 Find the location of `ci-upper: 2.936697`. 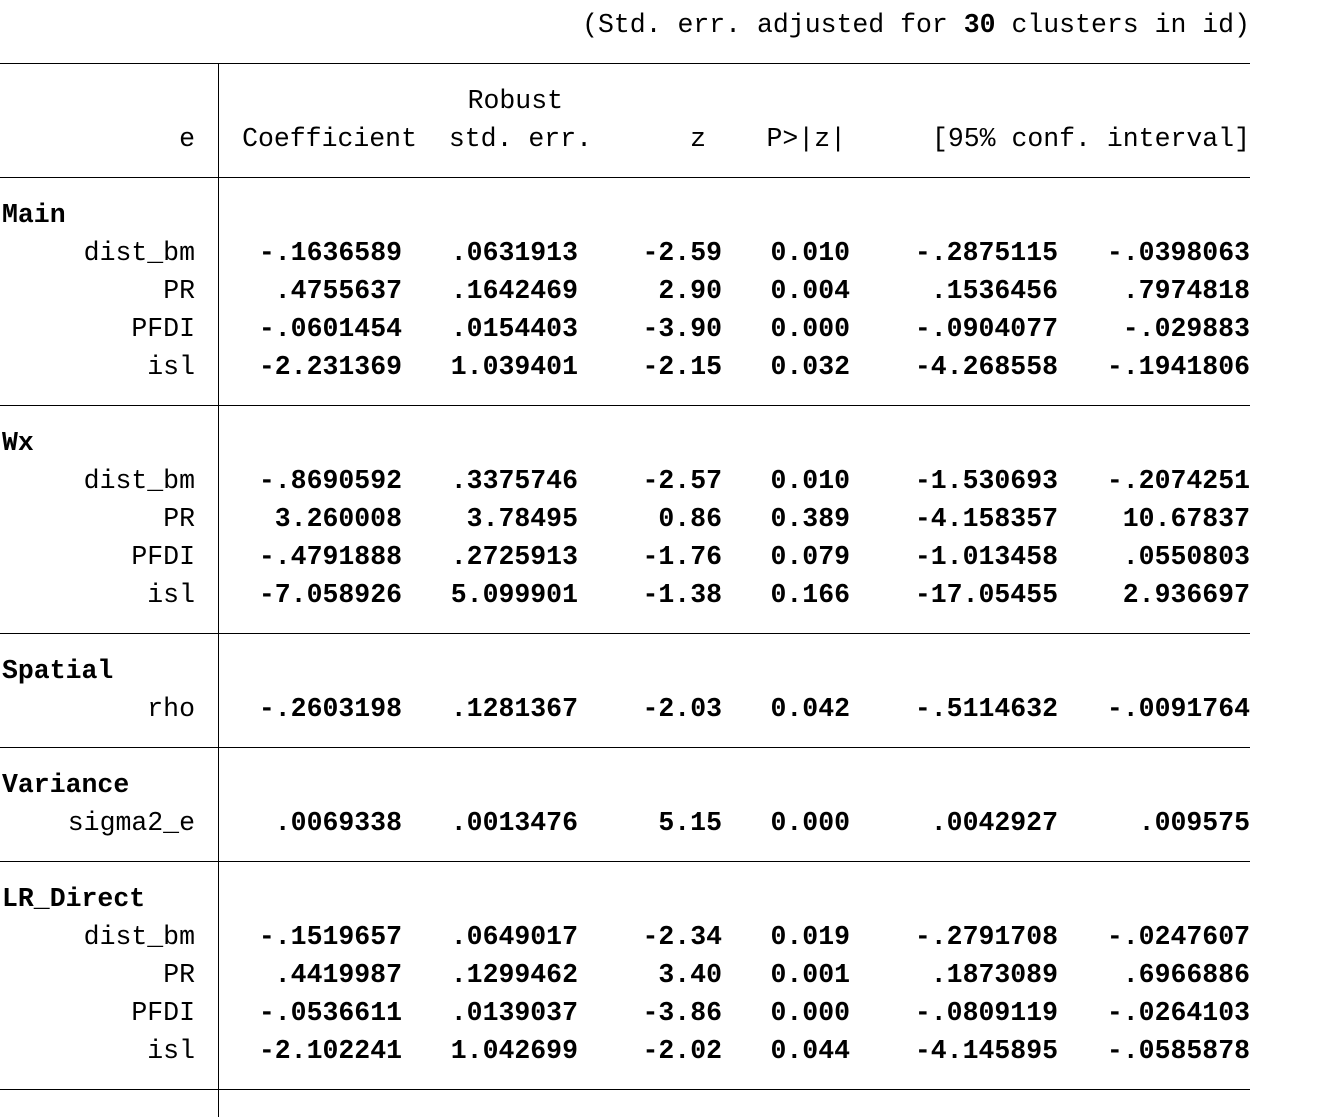

ci-upper: 2.936697 is located at coordinates (1186, 595).